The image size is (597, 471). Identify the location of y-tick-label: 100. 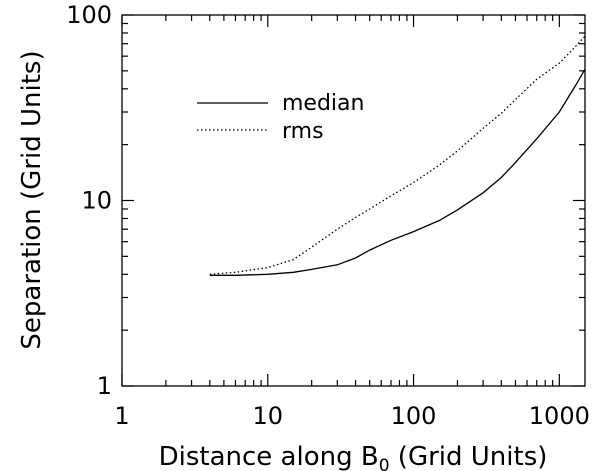
(89, 15).